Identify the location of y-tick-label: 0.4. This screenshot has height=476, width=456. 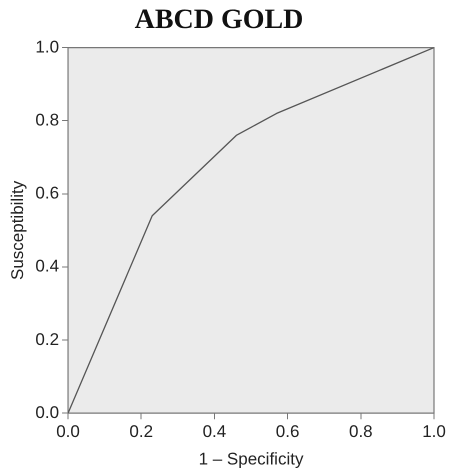
(47, 266).